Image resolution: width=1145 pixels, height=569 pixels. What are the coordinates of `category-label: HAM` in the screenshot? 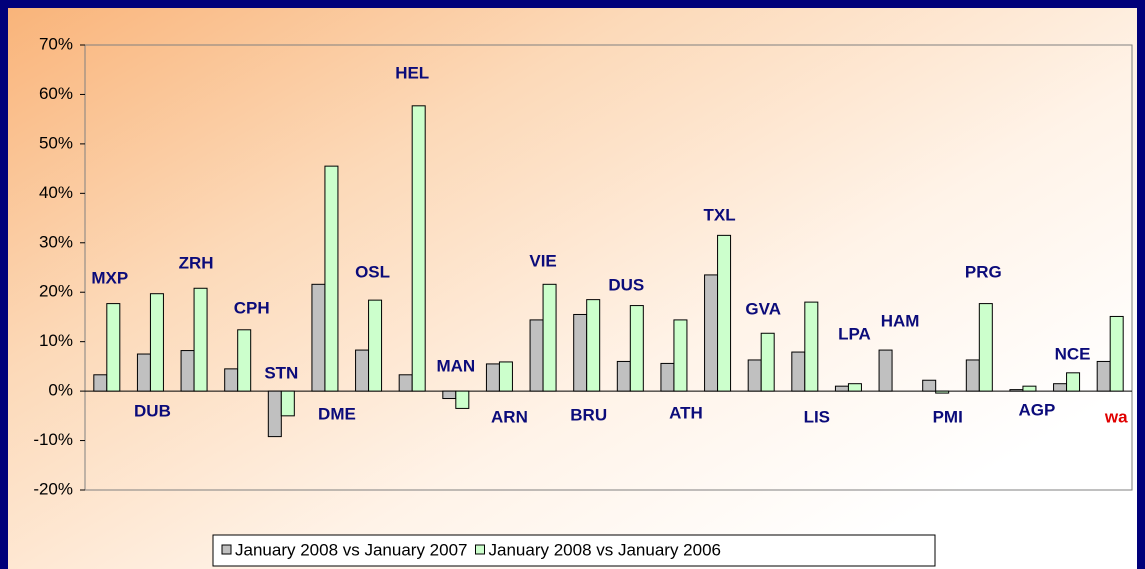 It's located at (900, 320).